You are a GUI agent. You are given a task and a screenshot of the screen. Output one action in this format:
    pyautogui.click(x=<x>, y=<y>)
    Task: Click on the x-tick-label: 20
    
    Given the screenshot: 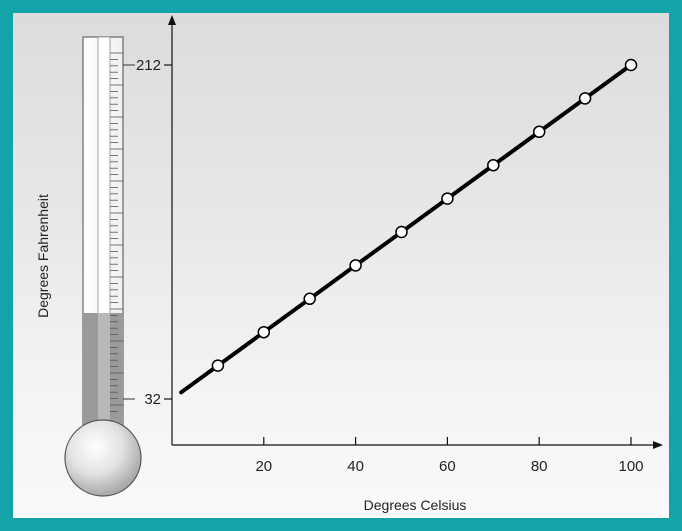 What is the action you would take?
    pyautogui.click(x=263, y=466)
    